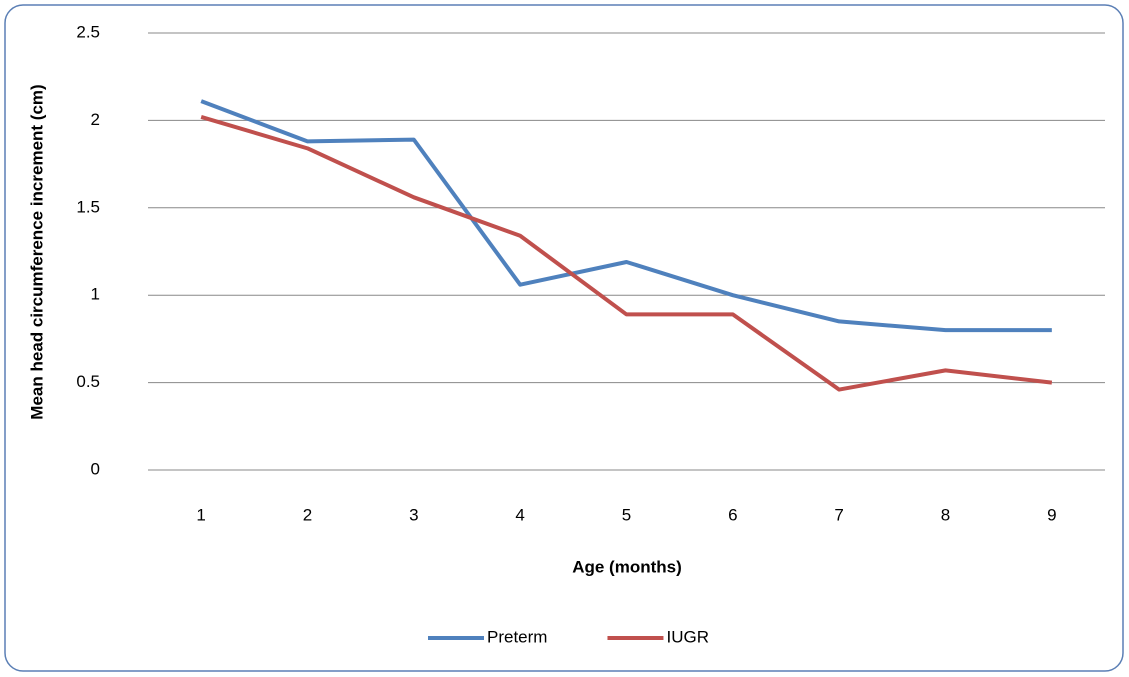 The image size is (1129, 677). I want to click on y-tick-label: 1, so click(95, 294).